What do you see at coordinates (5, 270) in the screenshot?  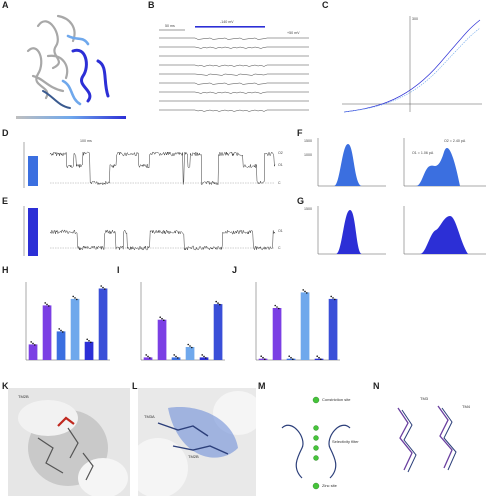 I see `panel-letter-h: H` at bounding box center [5, 270].